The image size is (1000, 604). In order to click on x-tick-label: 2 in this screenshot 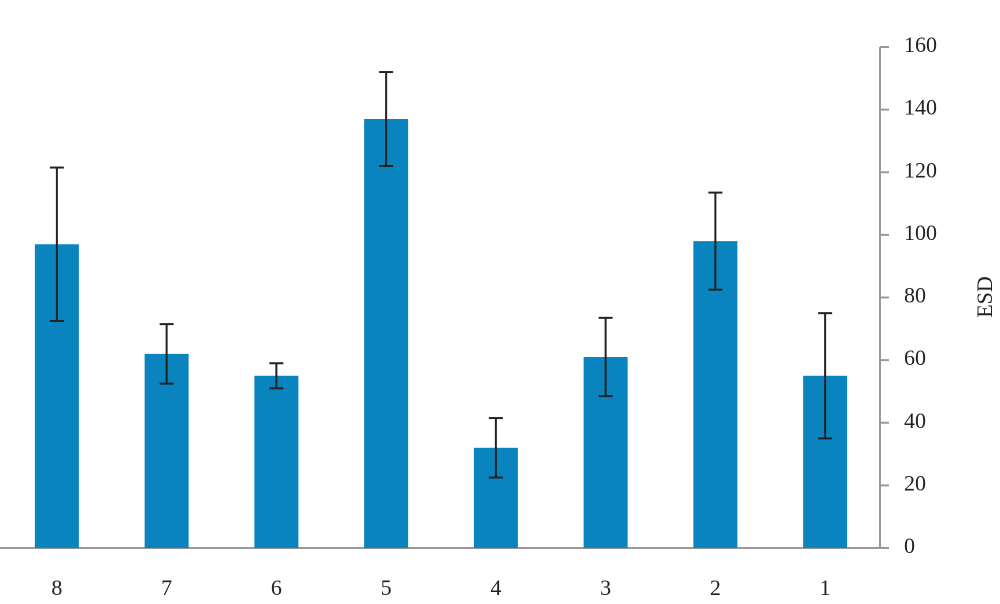, I will do `click(715, 587)`.